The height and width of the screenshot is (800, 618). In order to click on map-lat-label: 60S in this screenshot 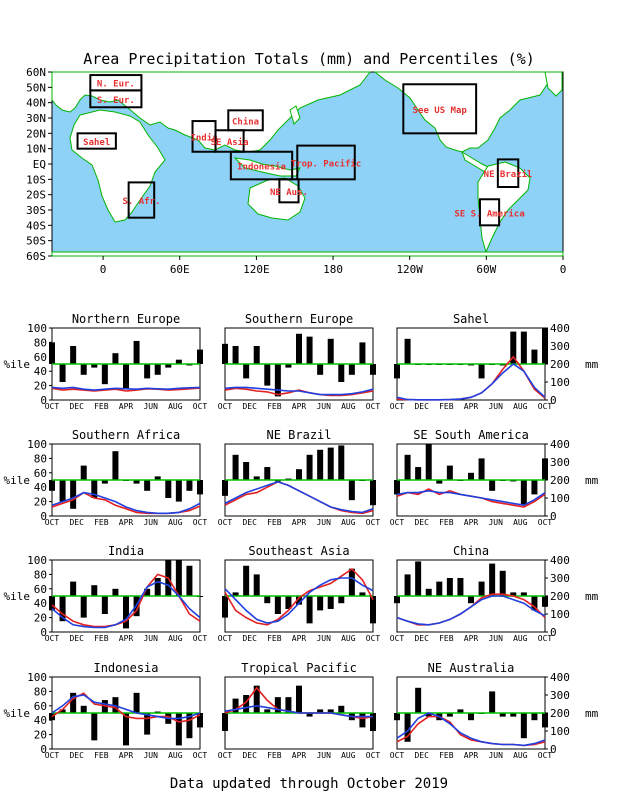, I will do `click(36, 256)`.